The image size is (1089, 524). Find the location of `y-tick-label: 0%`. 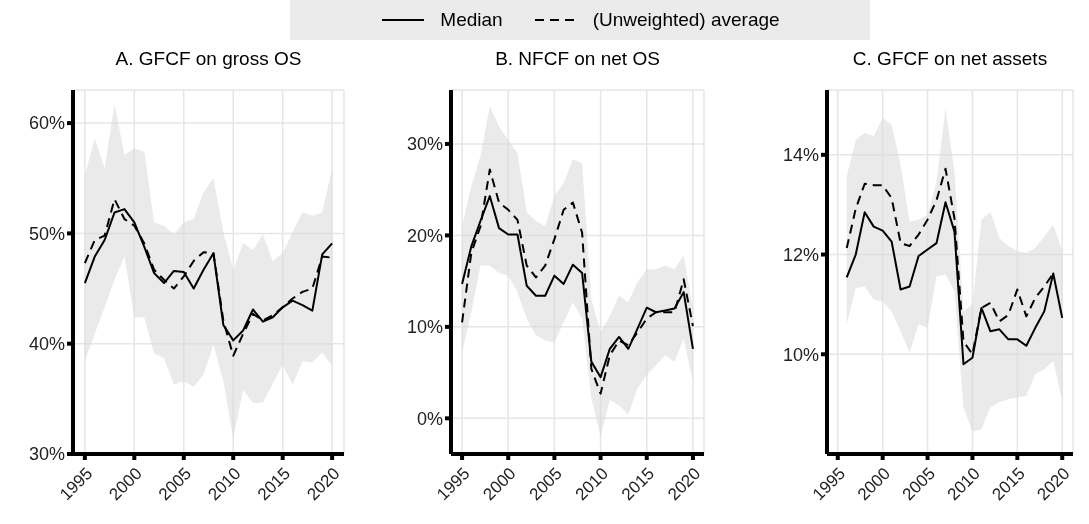

y-tick-label: 0% is located at coordinates (429, 418).